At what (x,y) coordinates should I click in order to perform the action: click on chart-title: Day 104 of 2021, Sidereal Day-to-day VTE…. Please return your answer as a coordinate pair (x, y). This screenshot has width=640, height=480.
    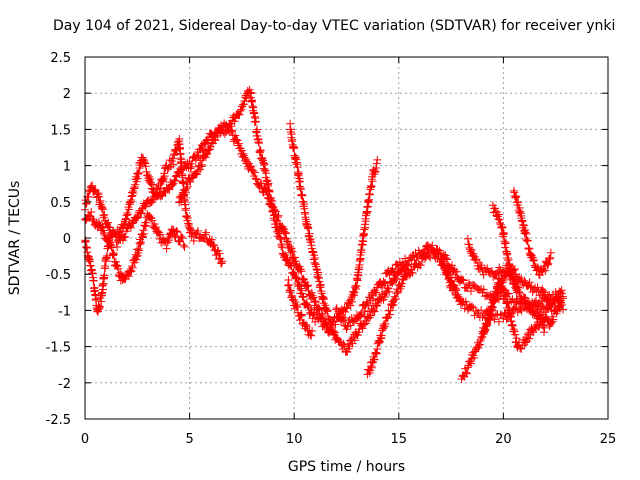
    Looking at the image, I should click on (334, 26).